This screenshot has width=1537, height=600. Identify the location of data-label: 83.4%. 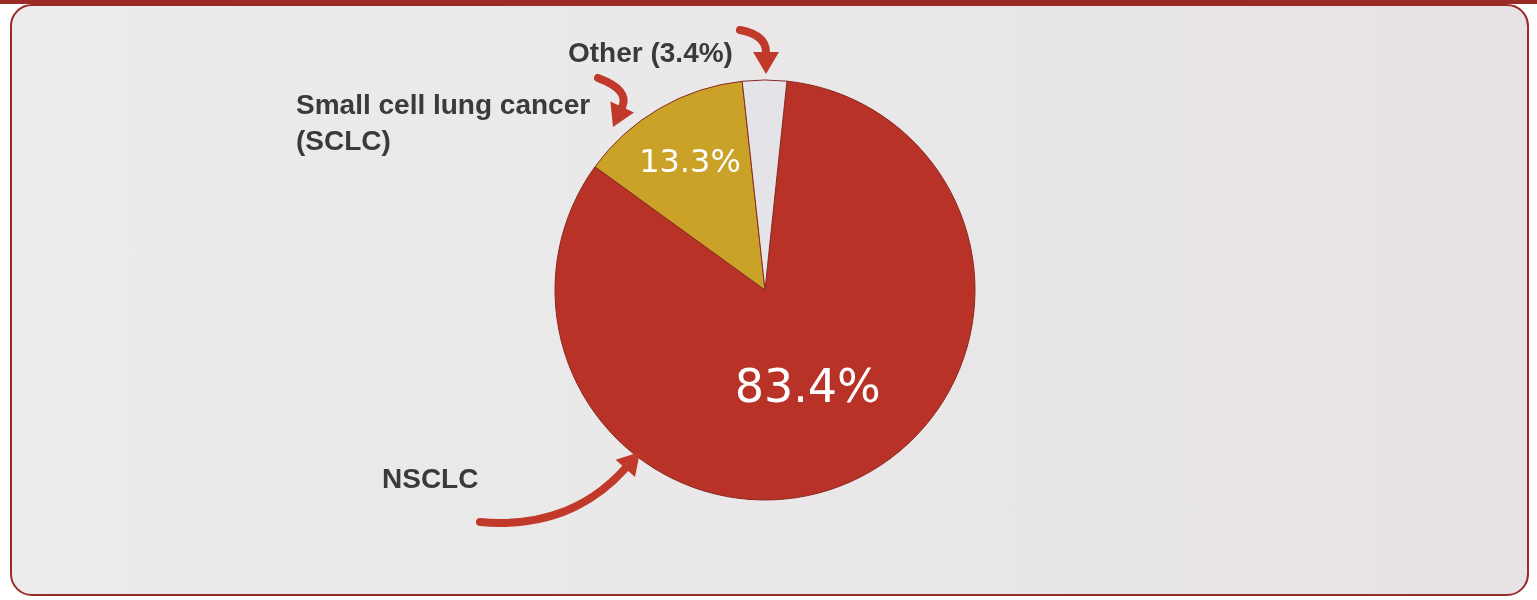
(807, 385).